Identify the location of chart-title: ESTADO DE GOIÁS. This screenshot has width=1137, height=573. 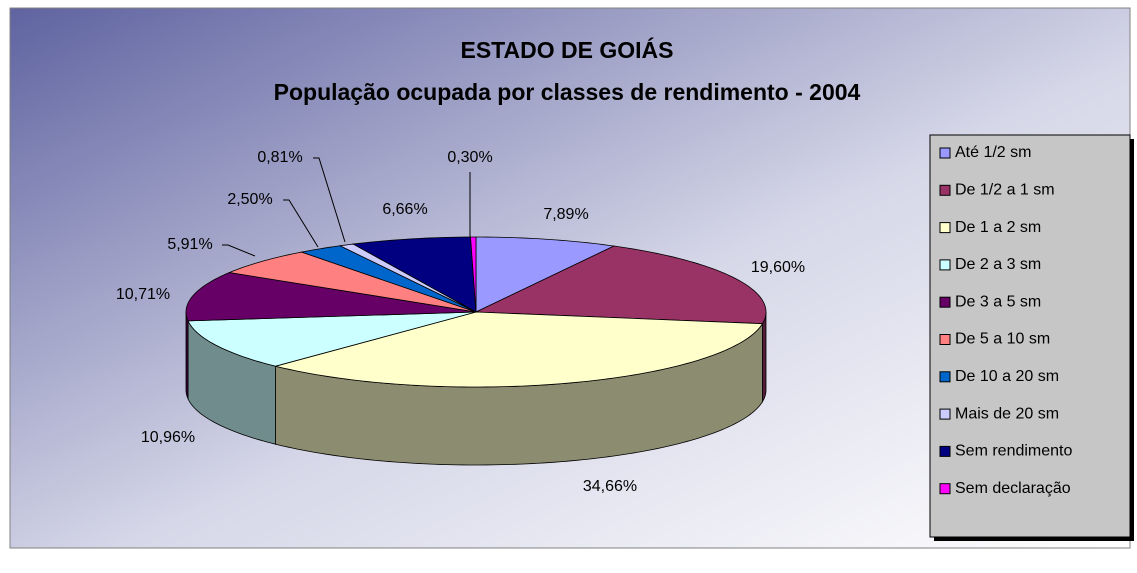
(567, 49).